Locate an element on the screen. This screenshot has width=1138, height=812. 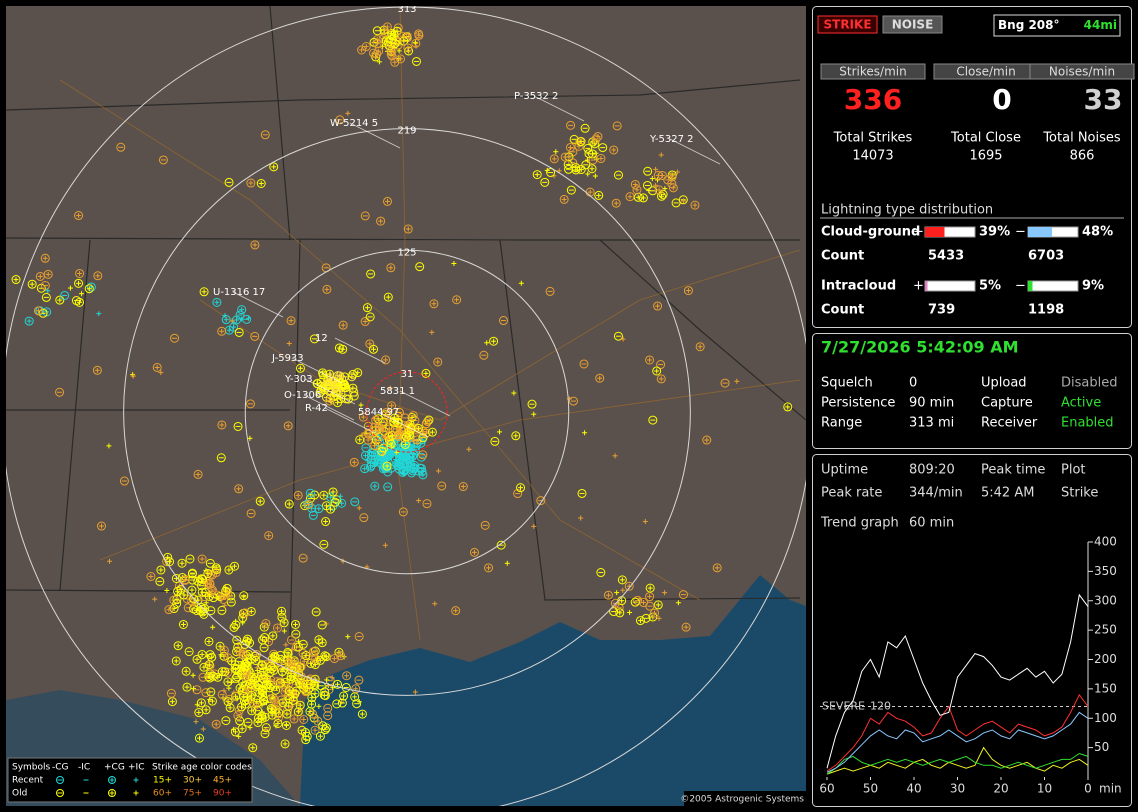
stat-value: 344/min is located at coordinates (936, 493).